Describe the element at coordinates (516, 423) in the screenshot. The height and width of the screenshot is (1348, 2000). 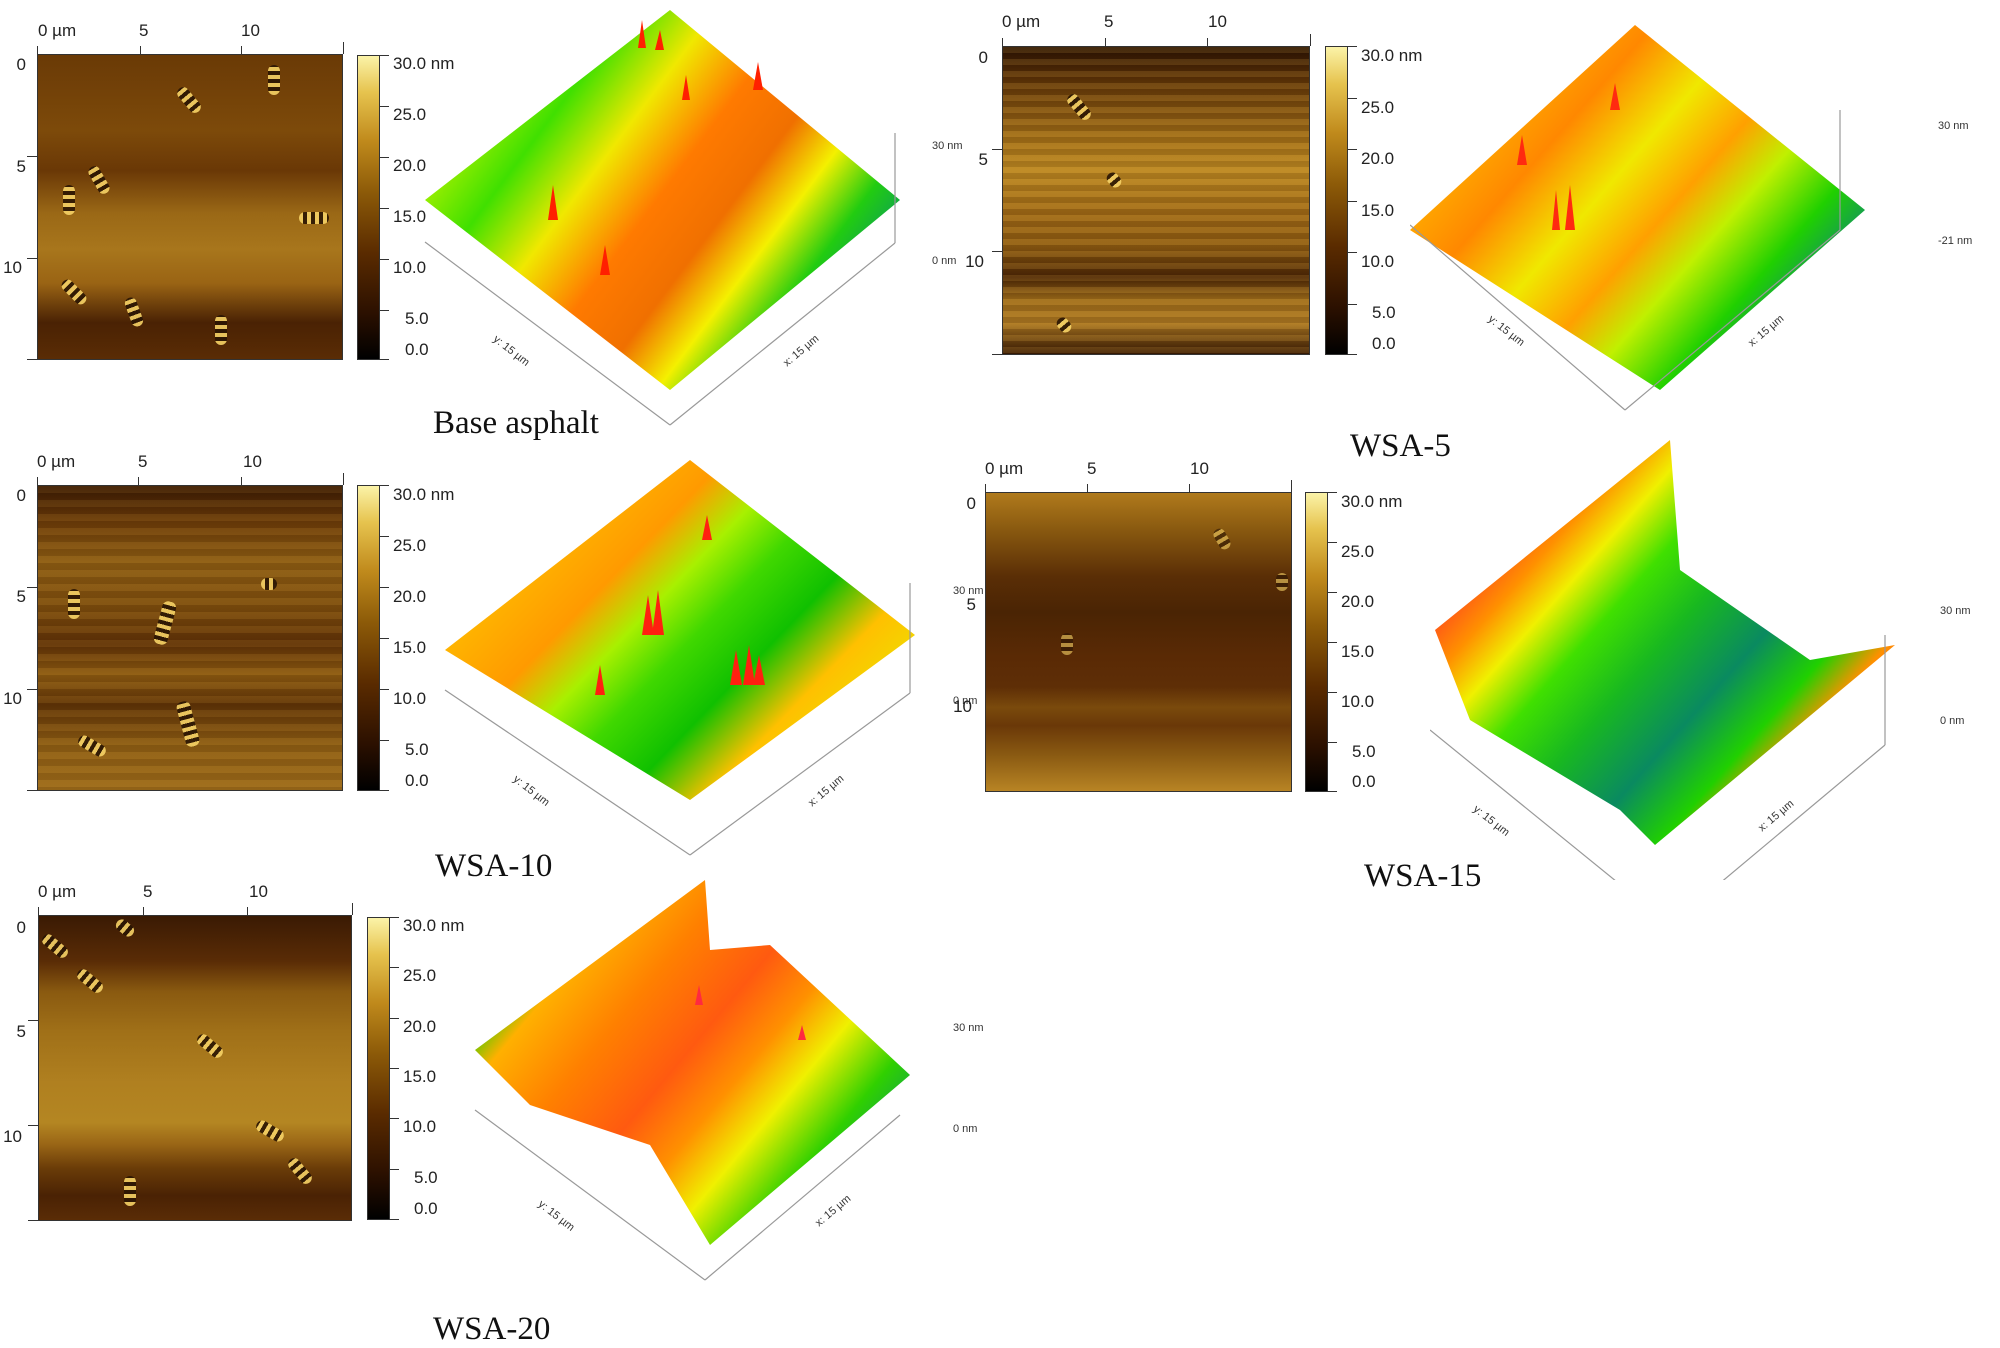
I see `panel-caption: Base asphalt` at that location.